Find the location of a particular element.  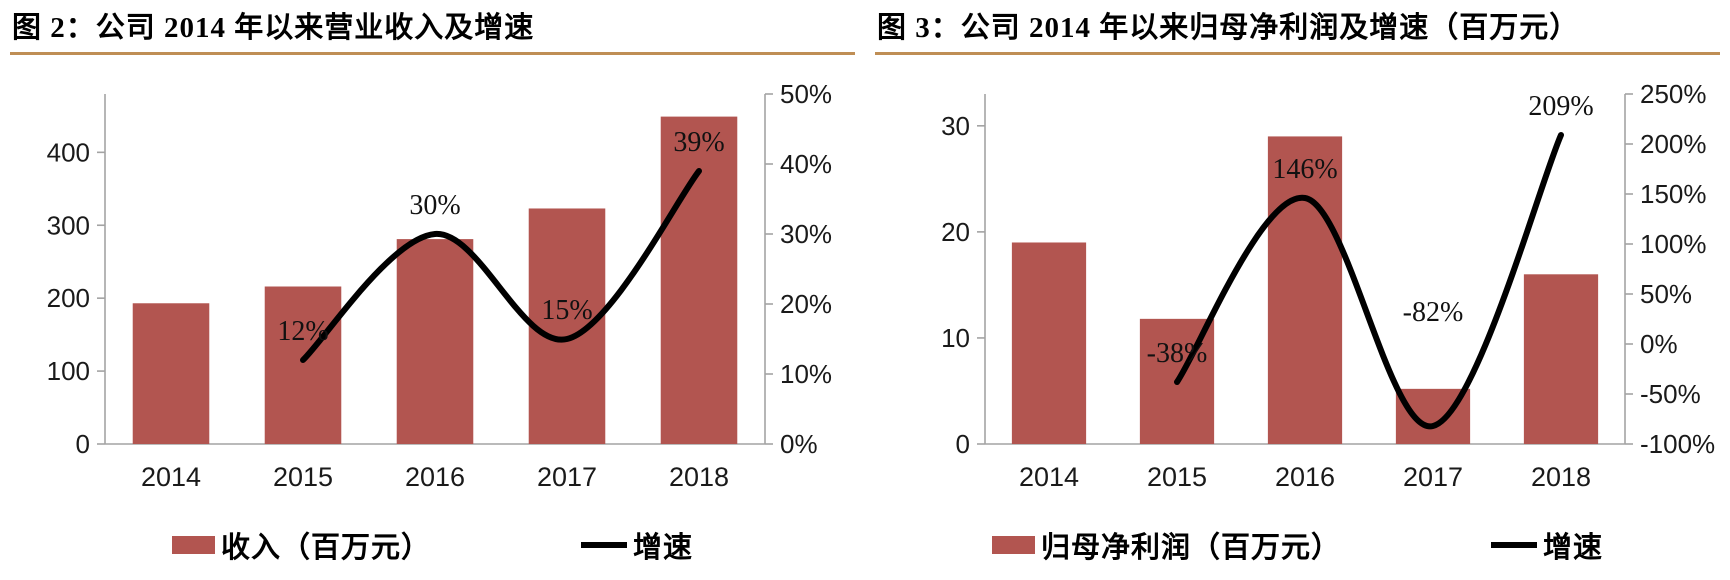

data-label-2016: 30% is located at coordinates (434, 205).